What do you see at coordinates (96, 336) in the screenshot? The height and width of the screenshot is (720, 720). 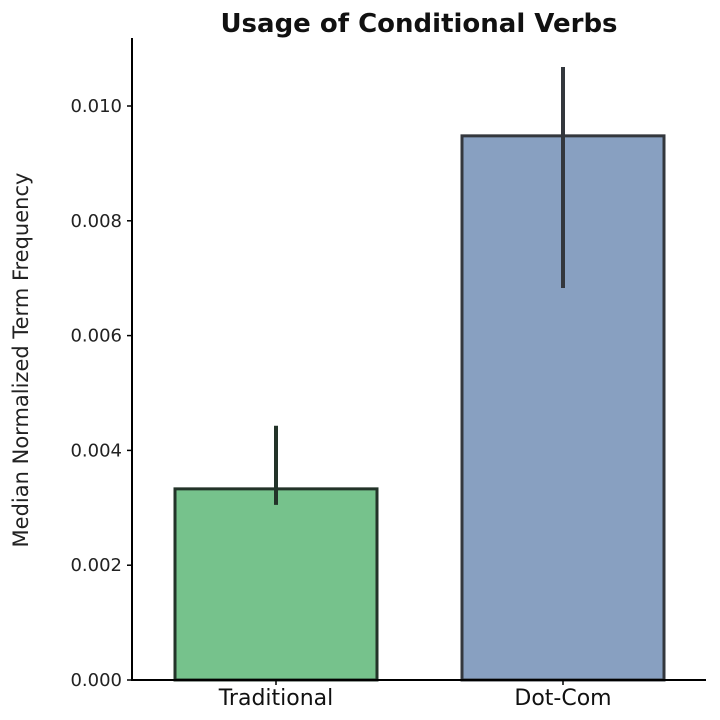 I see `y-tick-label: 0.006` at bounding box center [96, 336].